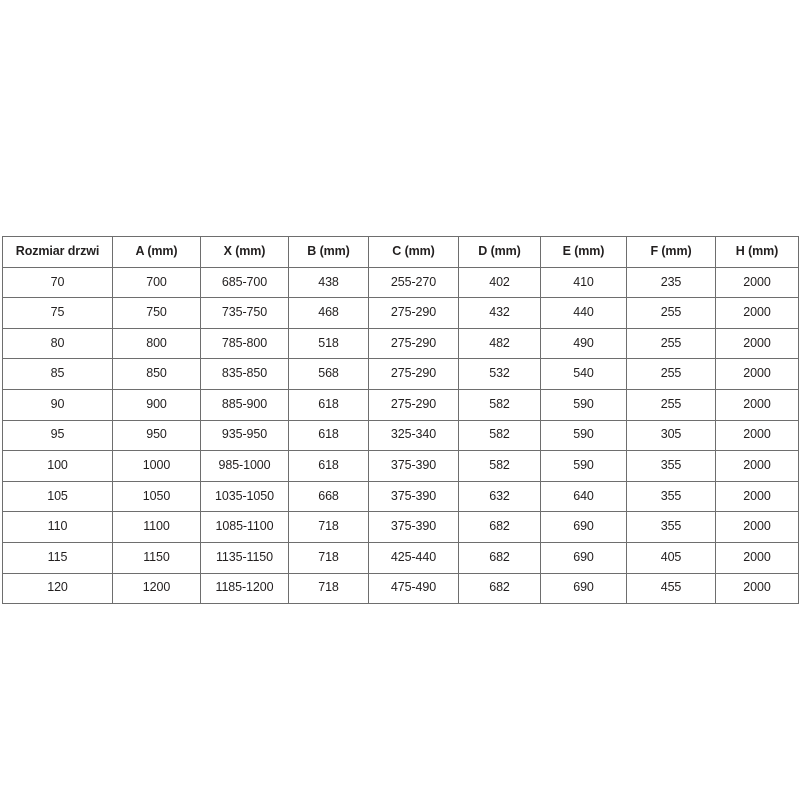 The image size is (800, 800). What do you see at coordinates (328, 588) in the screenshot?
I see `cell-r10-c3: 718` at bounding box center [328, 588].